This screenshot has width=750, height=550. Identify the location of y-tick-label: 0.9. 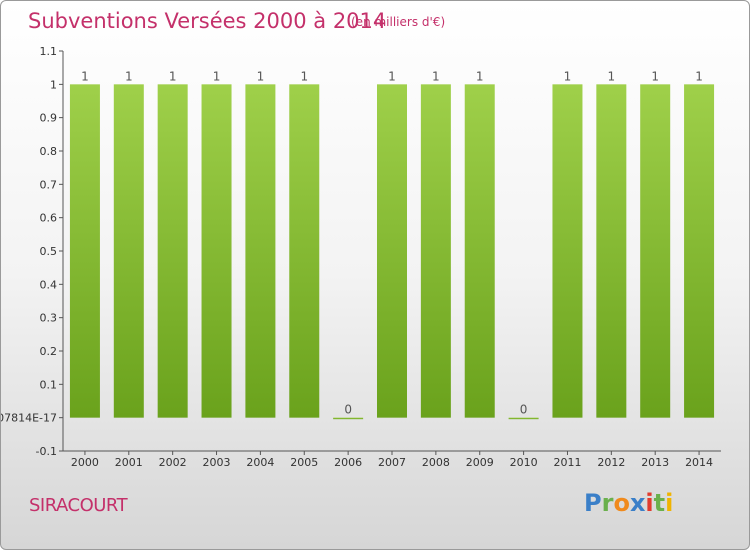
(49, 118).